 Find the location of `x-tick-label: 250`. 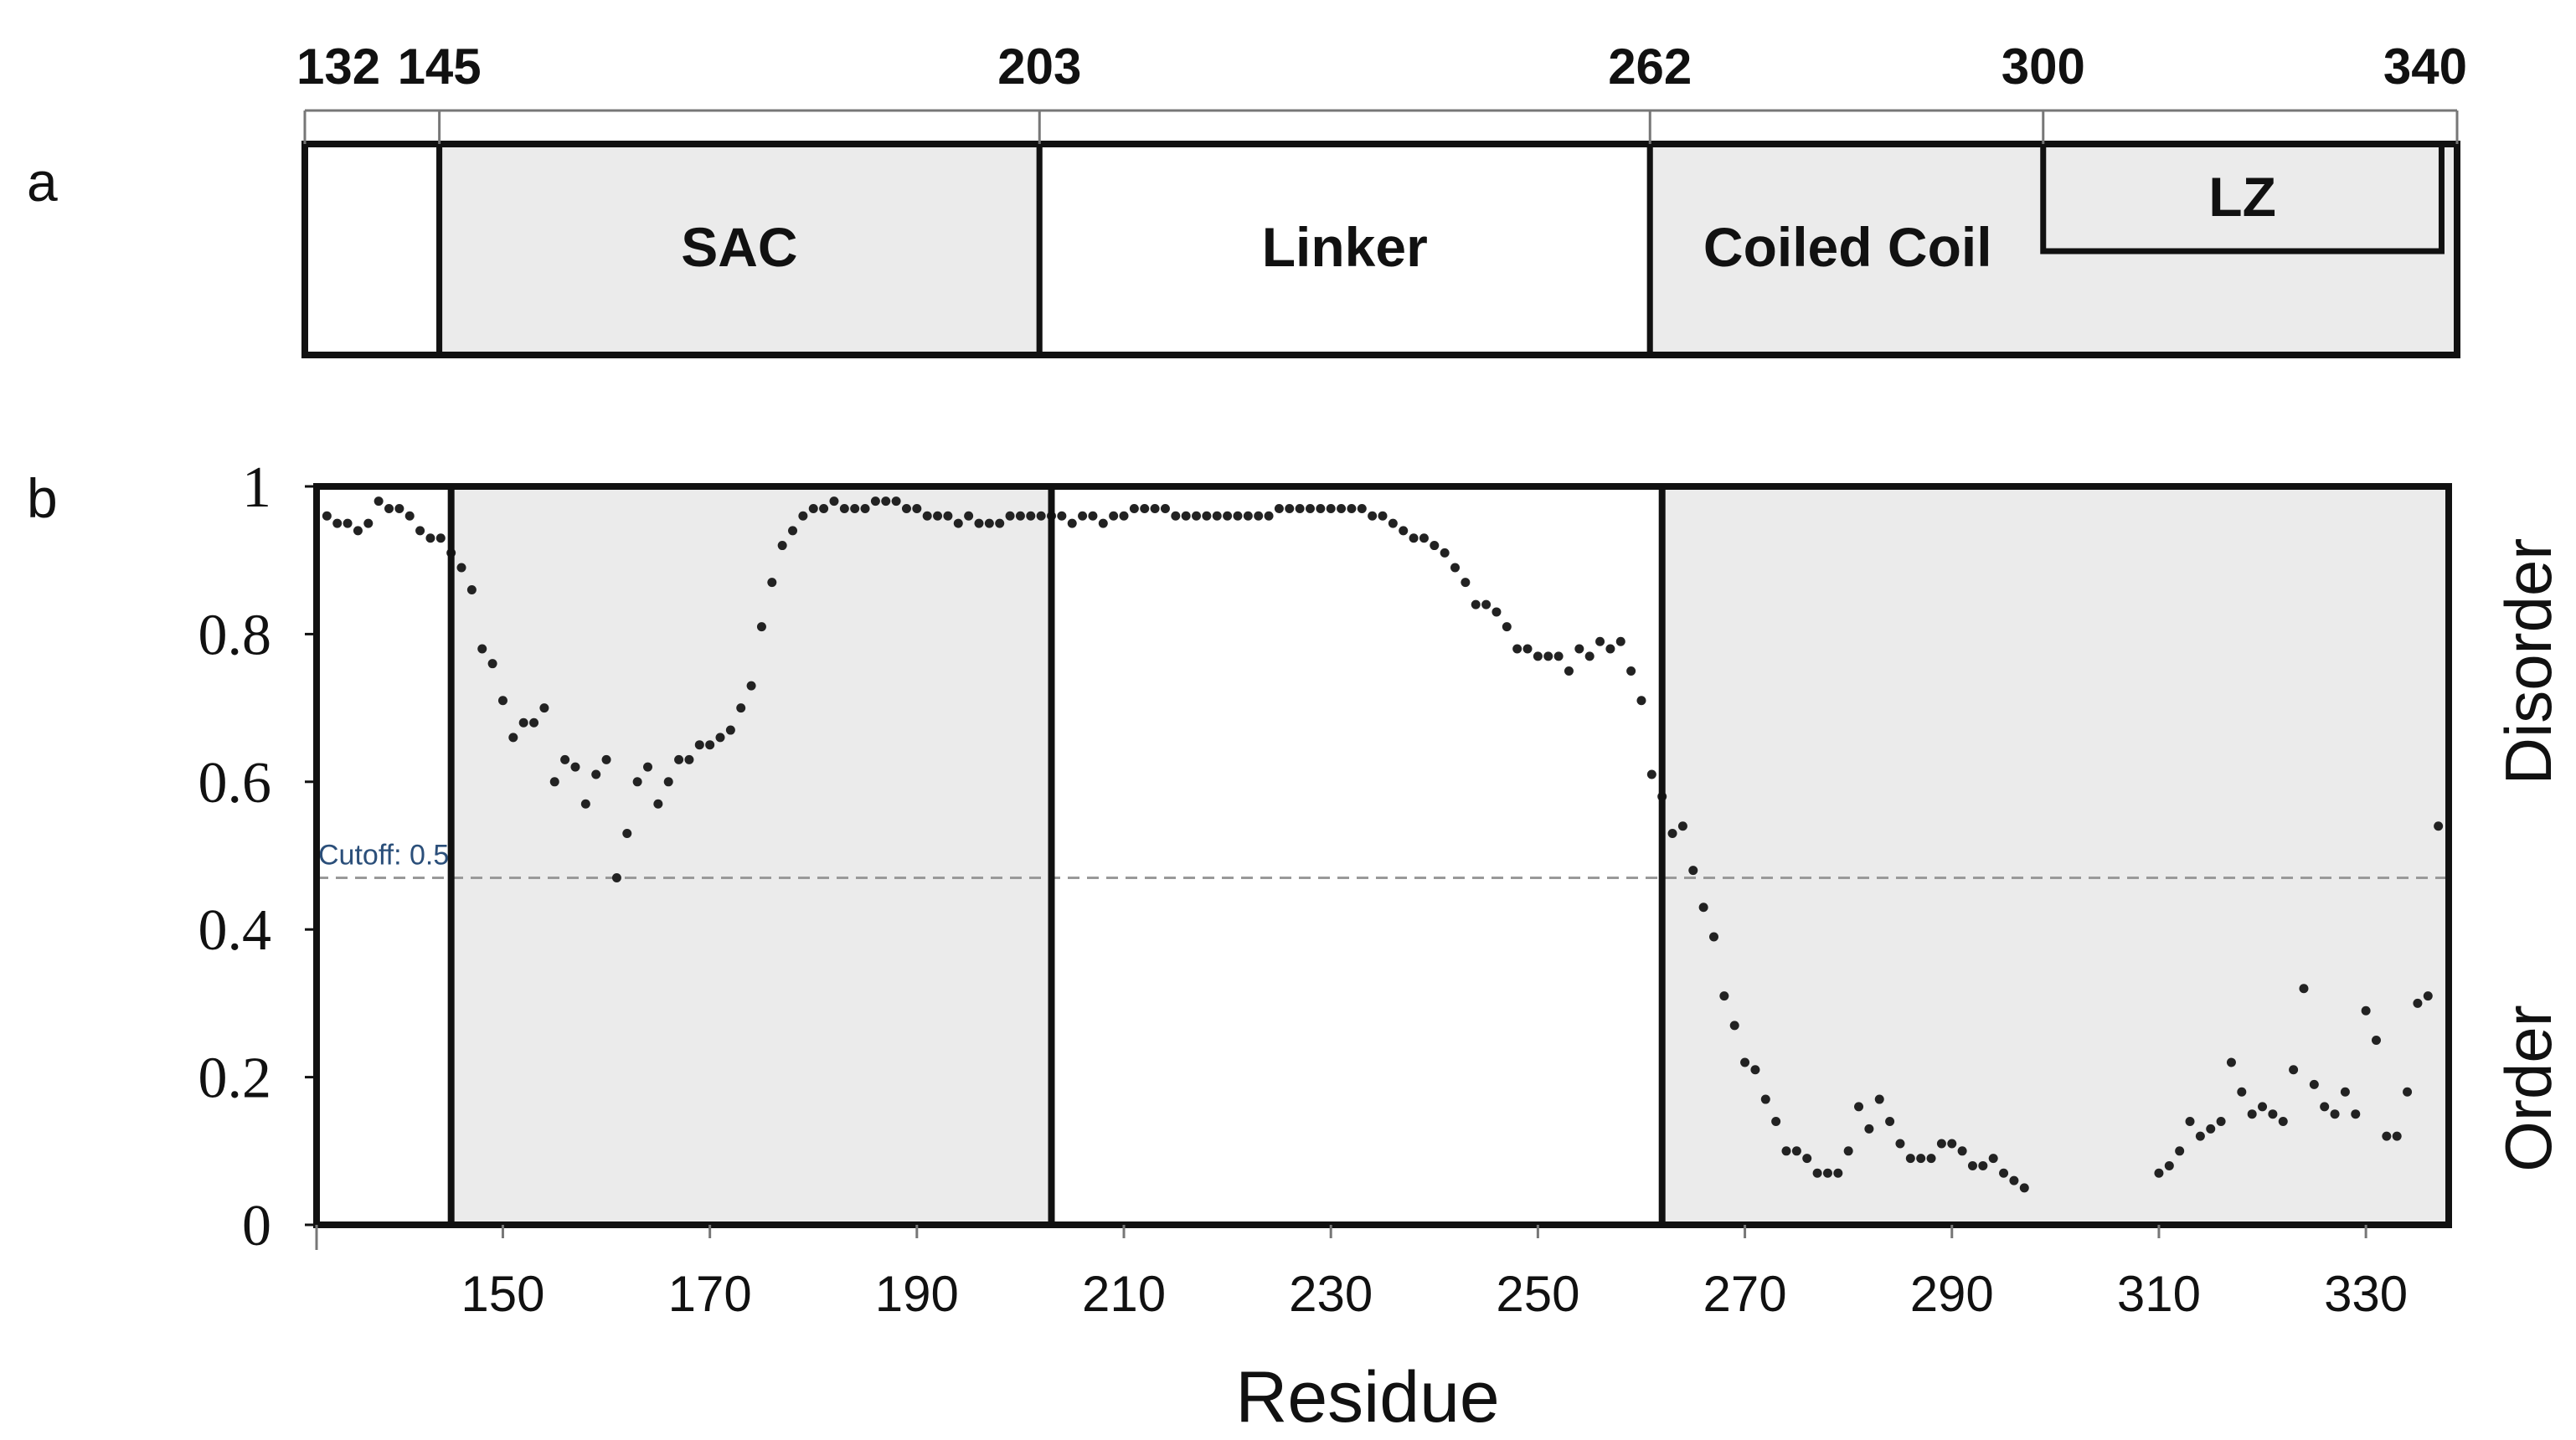

x-tick-label: 250 is located at coordinates (1537, 1294).